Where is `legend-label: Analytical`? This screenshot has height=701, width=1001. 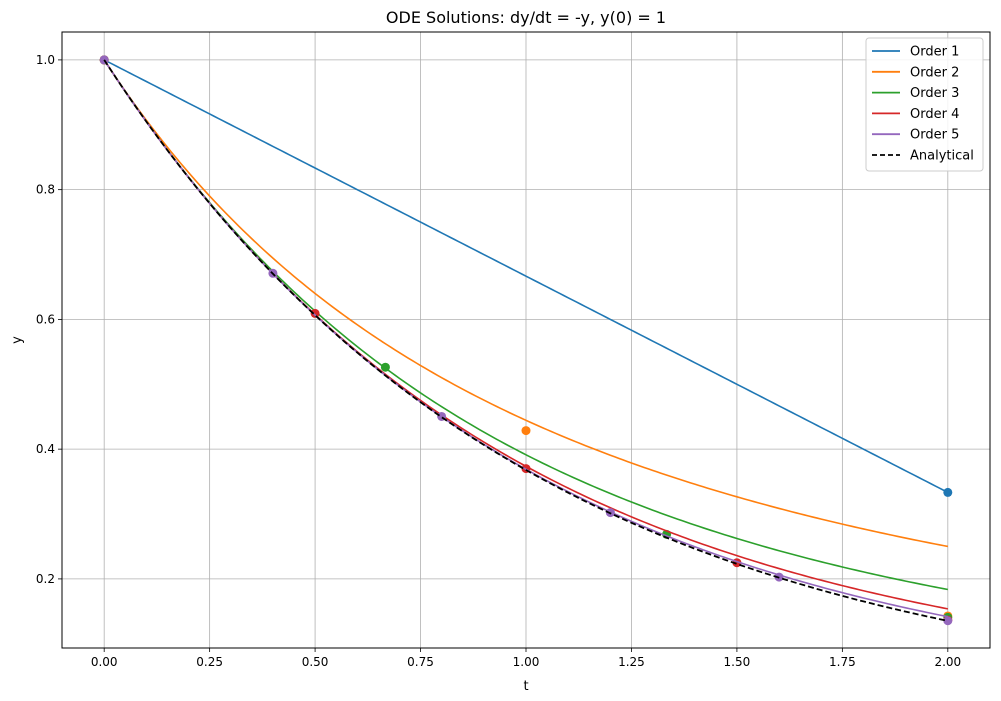 legend-label: Analytical is located at coordinates (942, 156).